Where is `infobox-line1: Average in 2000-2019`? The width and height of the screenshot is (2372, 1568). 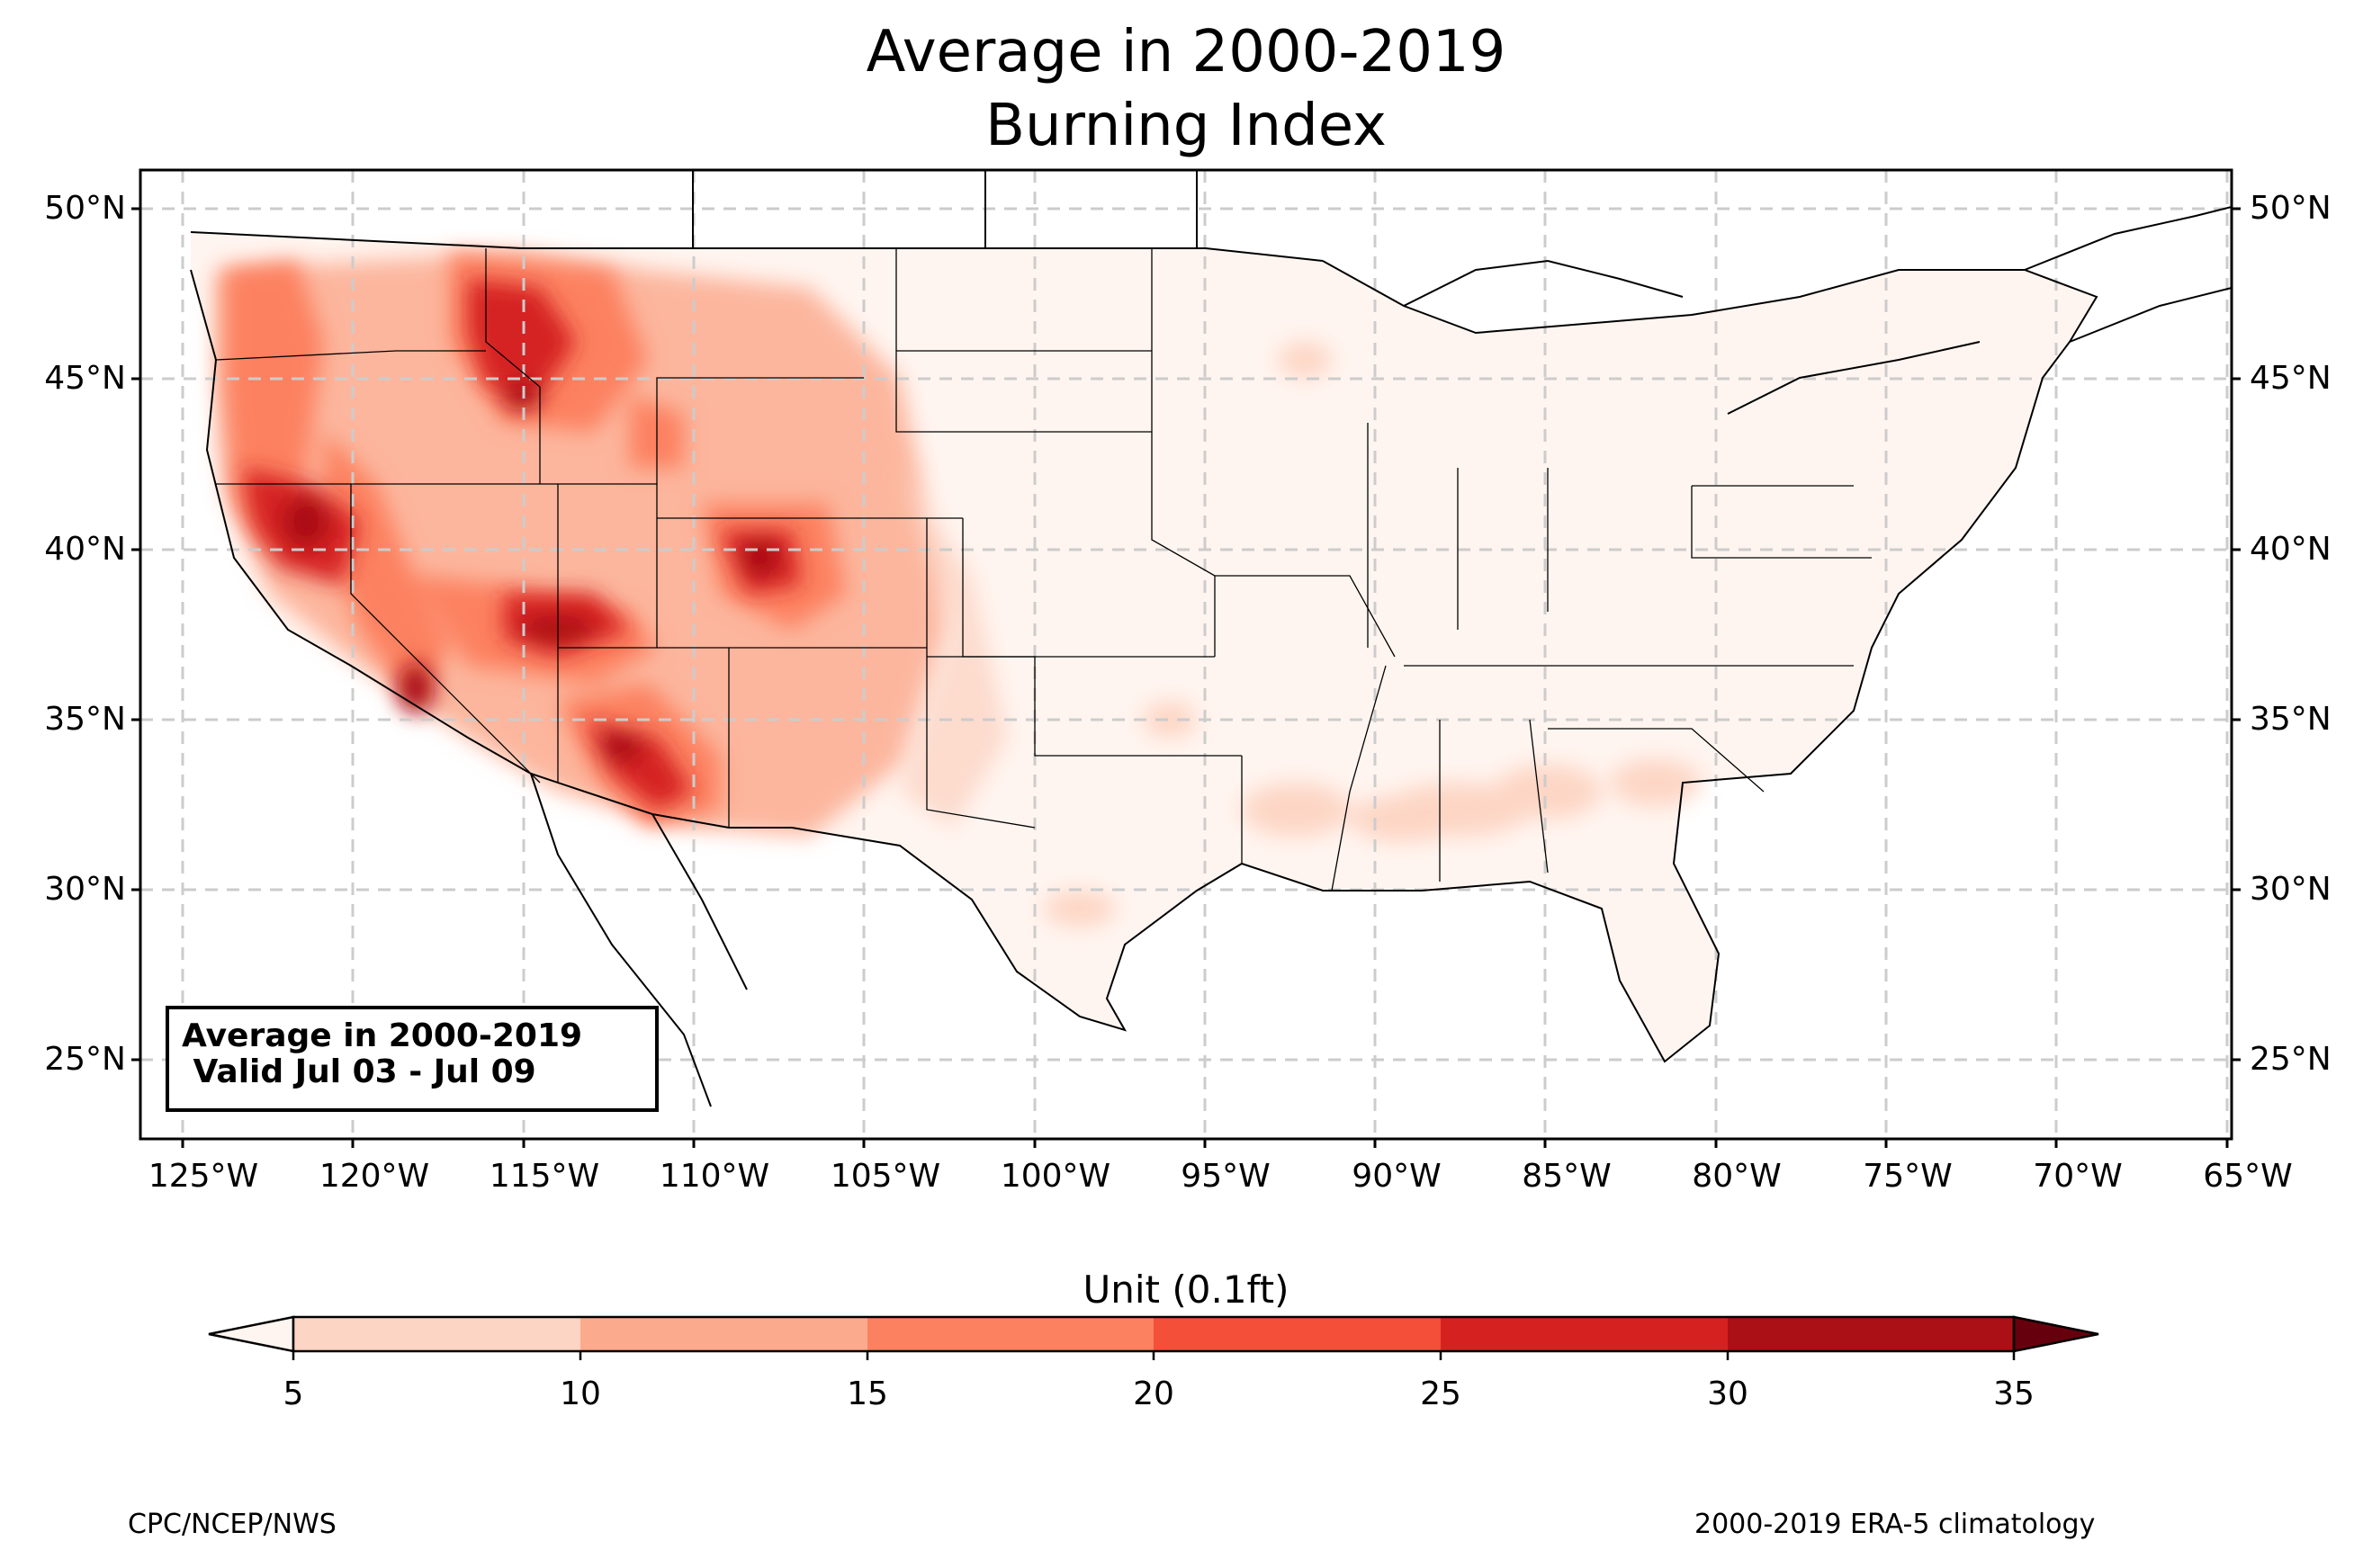 infobox-line1: Average in 2000-2019 is located at coordinates (382, 1035).